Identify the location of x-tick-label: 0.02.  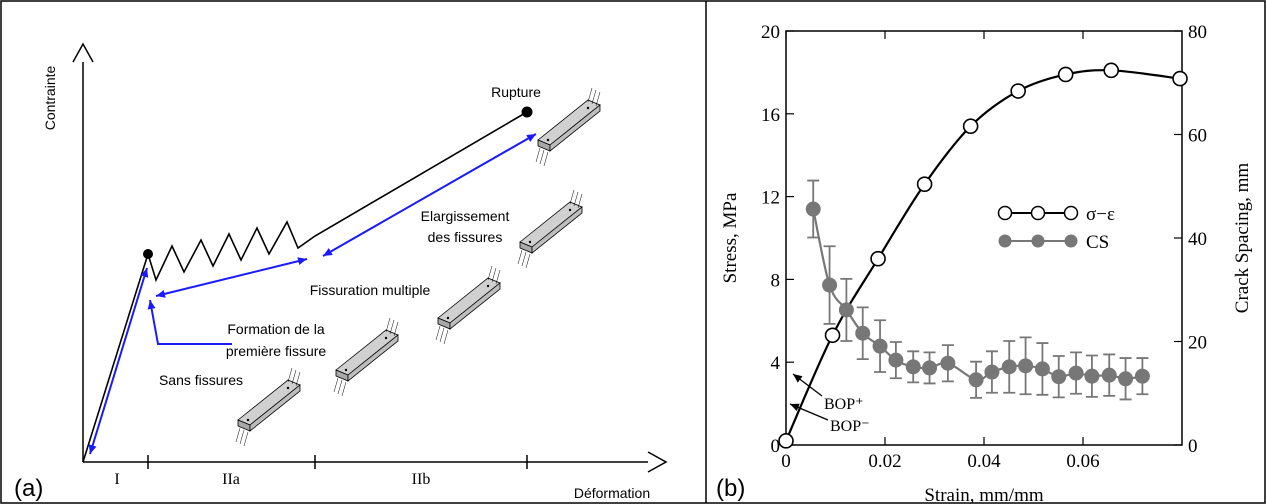
(884, 461).